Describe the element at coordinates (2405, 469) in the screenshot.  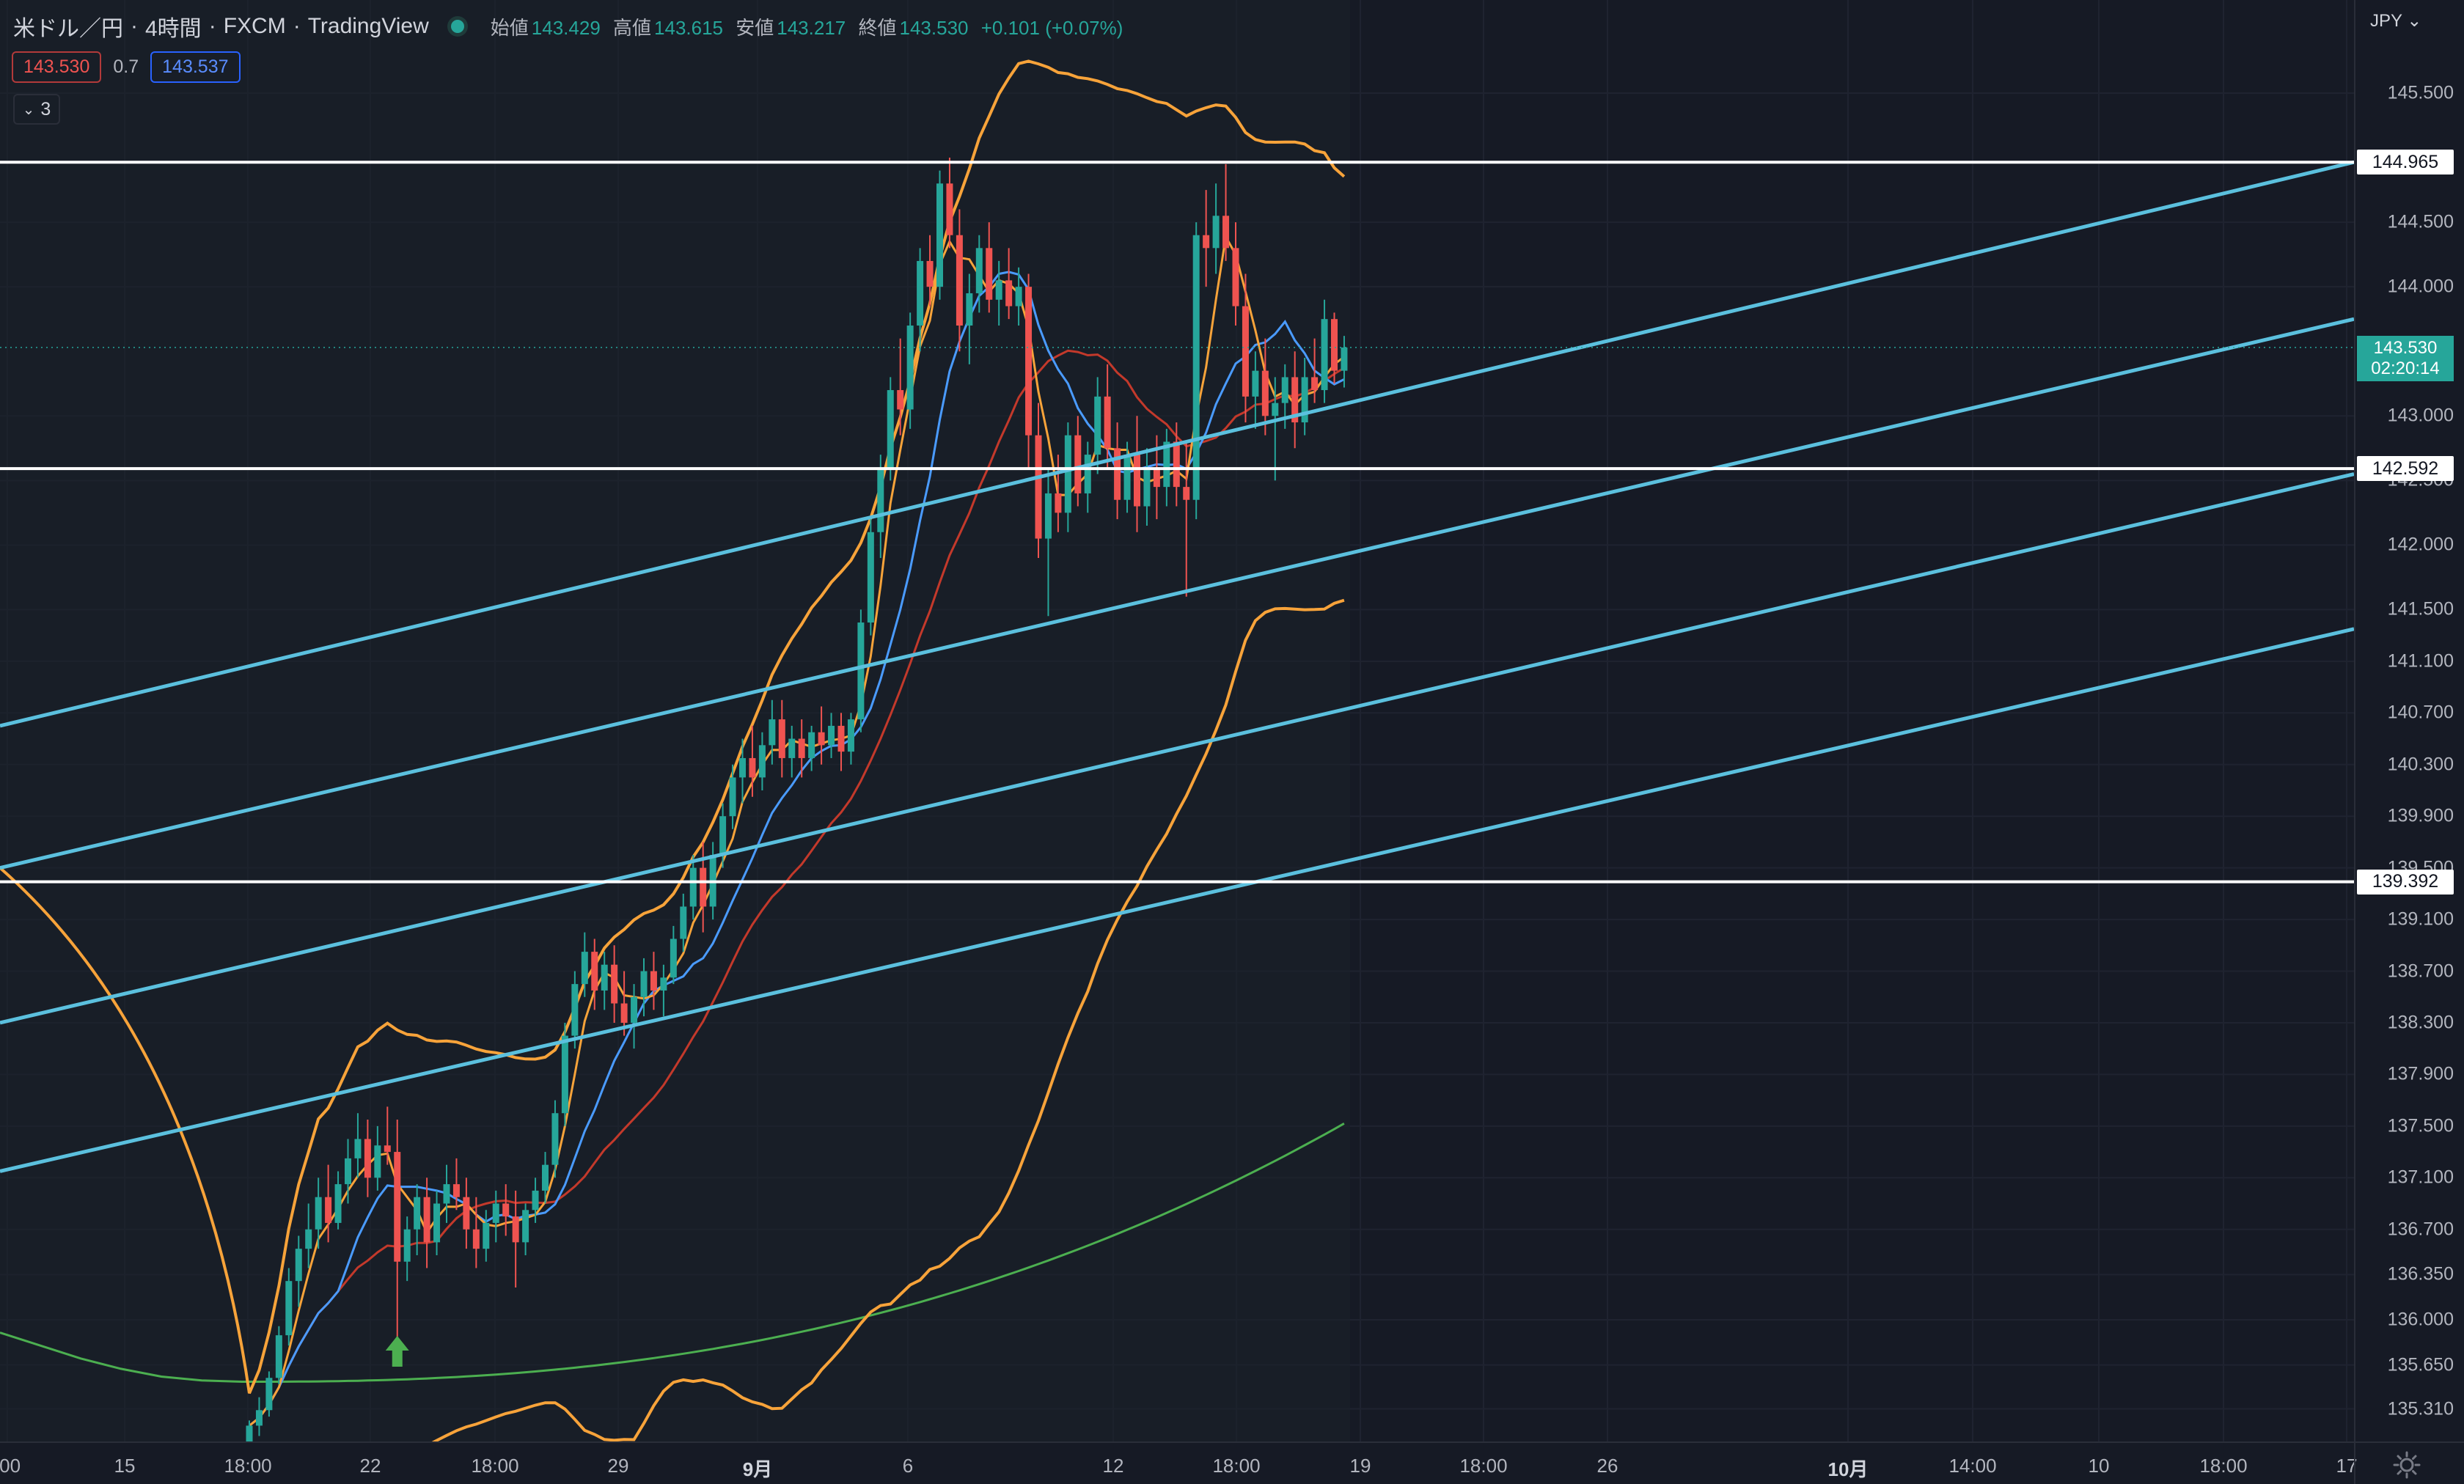
I see `horizontal-line-price-label: 142.592` at that location.